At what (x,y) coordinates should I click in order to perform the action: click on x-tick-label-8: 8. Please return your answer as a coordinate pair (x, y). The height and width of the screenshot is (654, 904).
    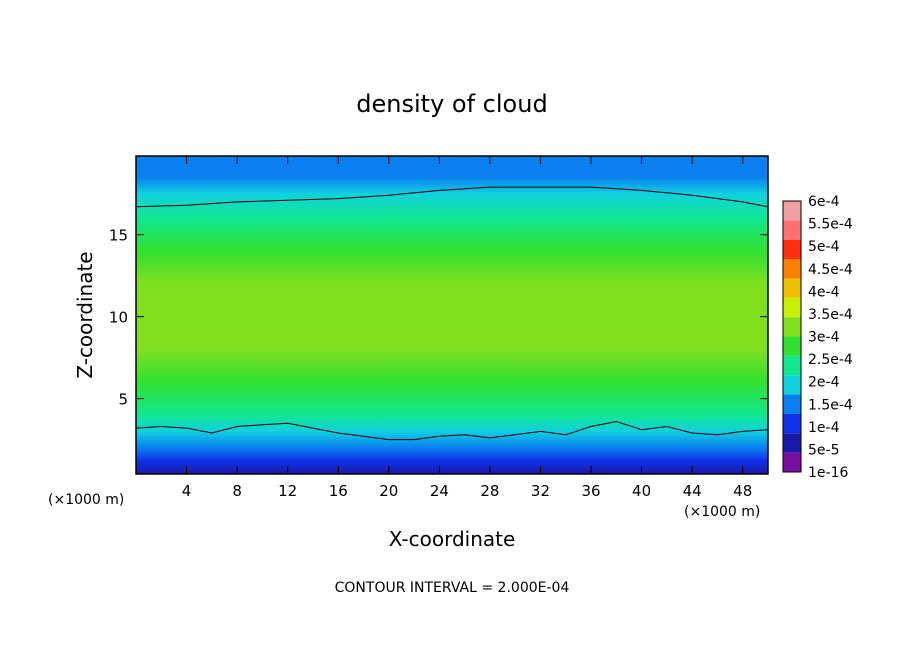
    Looking at the image, I should click on (237, 491).